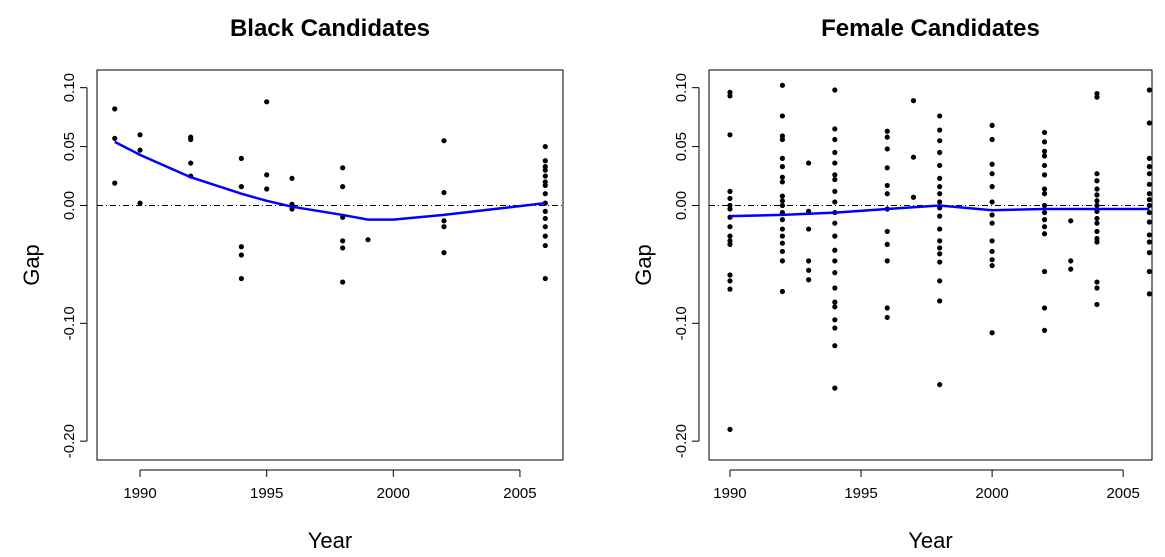 This screenshot has height=557, width=1165. Describe the element at coordinates (69, 87) in the screenshot. I see `y-tick-label: 0.10` at that location.